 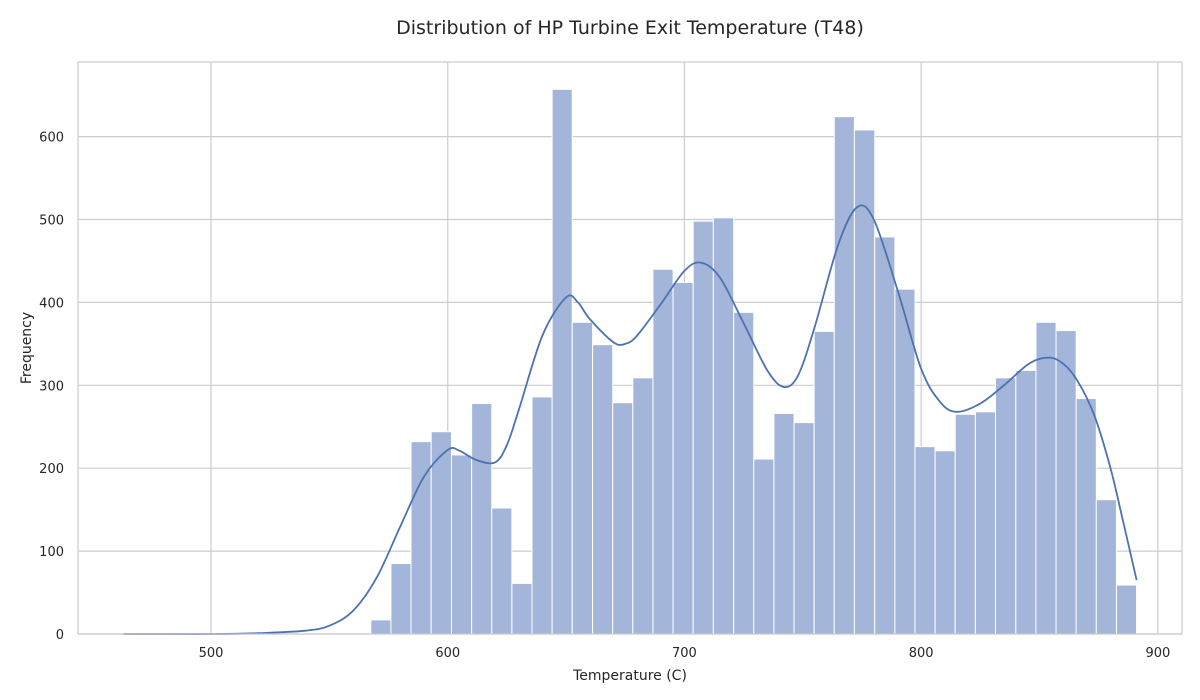 What do you see at coordinates (447, 653) in the screenshot?
I see `x-tick-label-600: 600` at bounding box center [447, 653].